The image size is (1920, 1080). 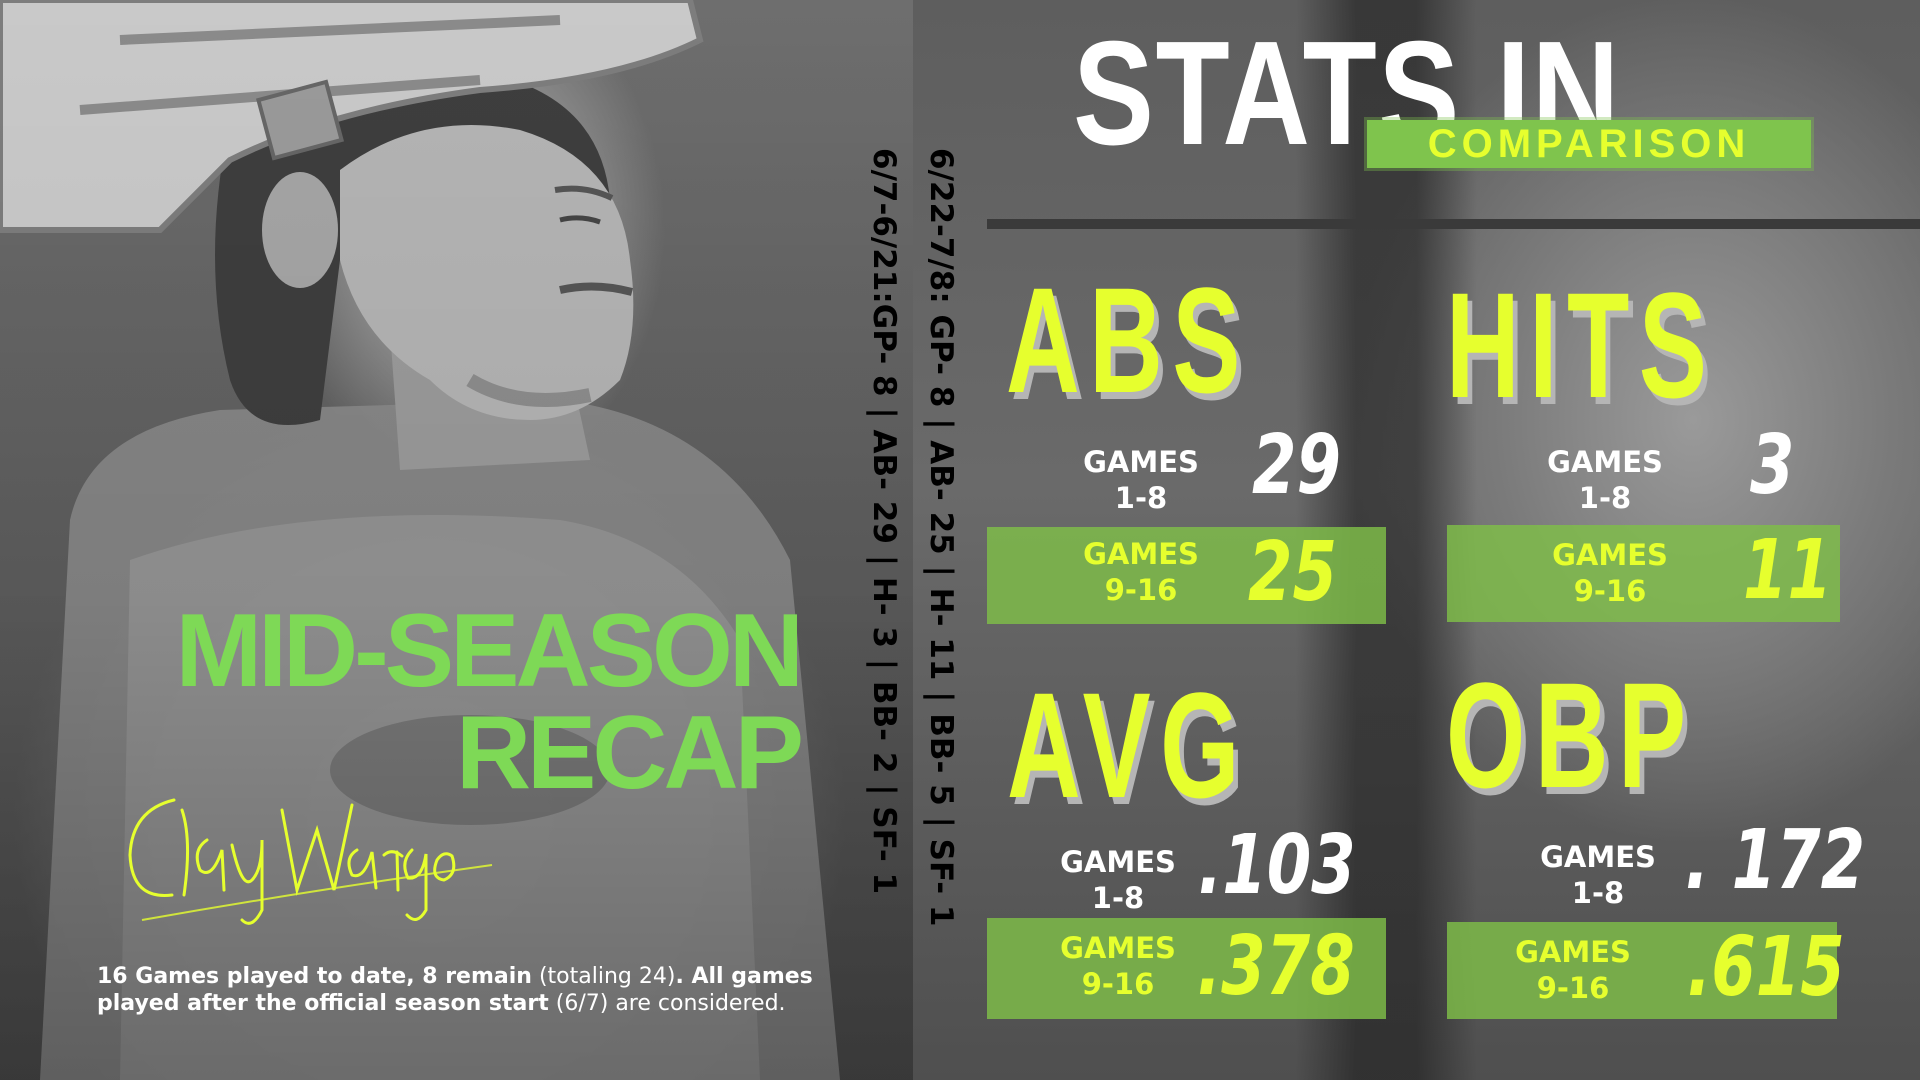 What do you see at coordinates (1573, 952) in the screenshot?
I see `obp-row2-line1: GAMES` at bounding box center [1573, 952].